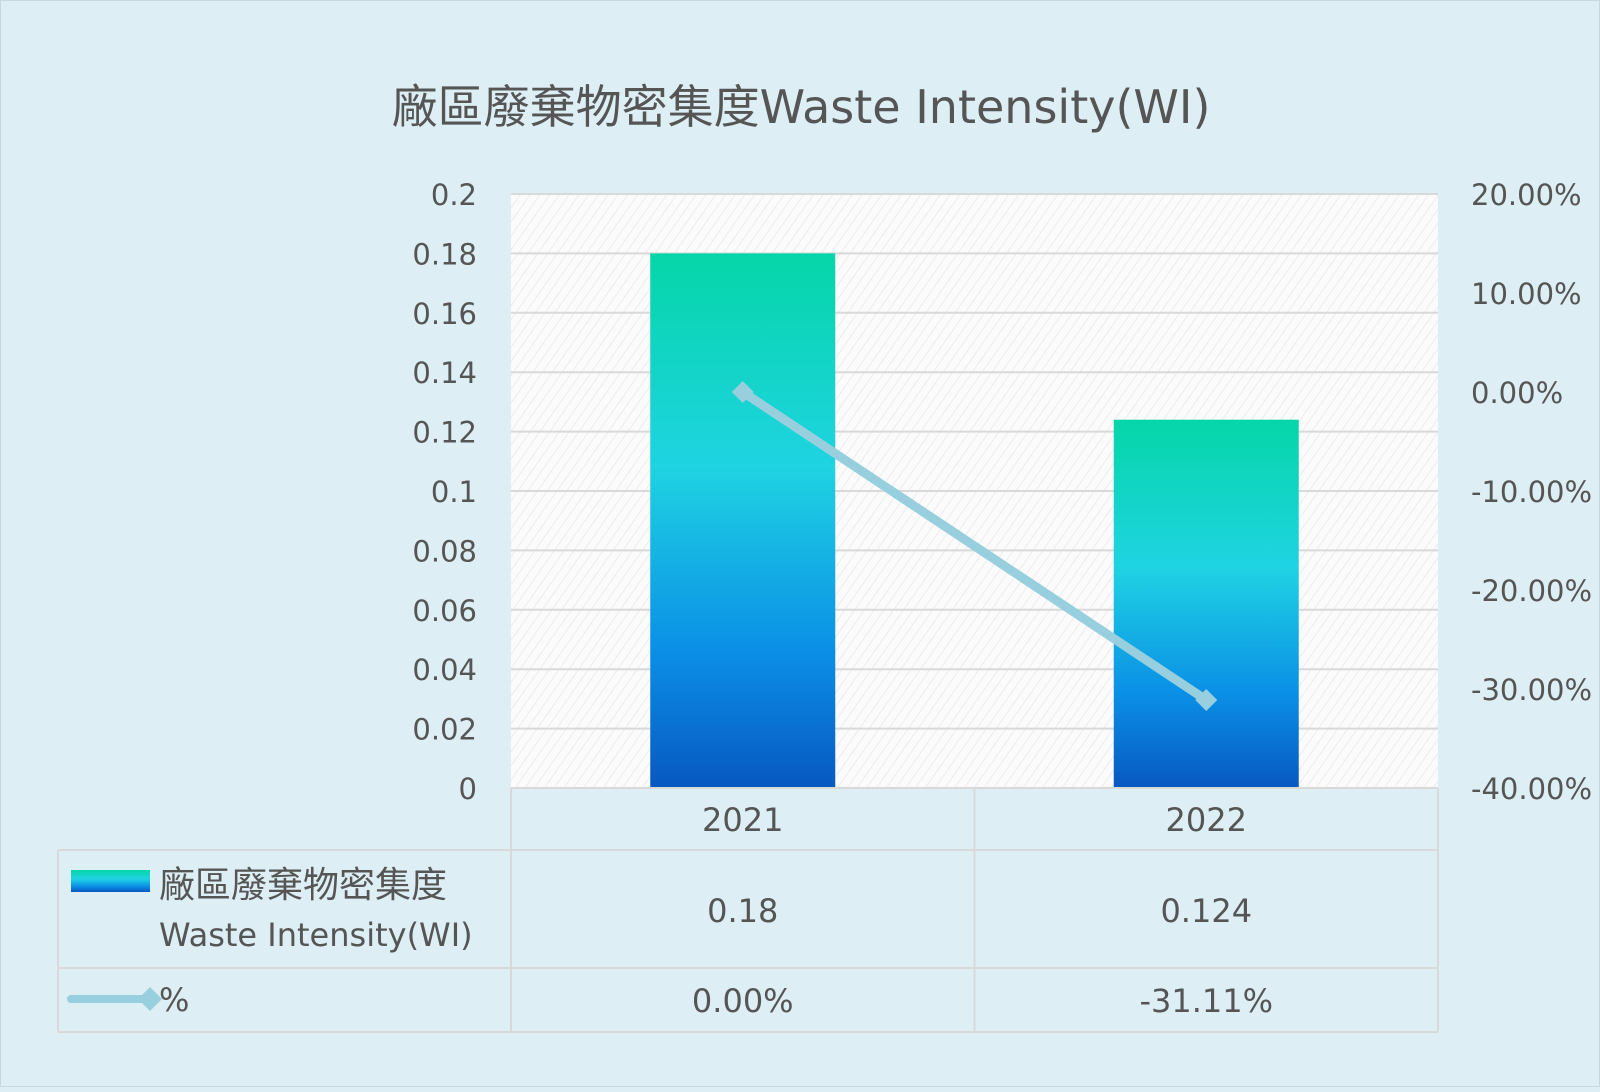 Image resolution: width=1600 pixels, height=1092 pixels. What do you see at coordinates (1206, 1001) in the screenshot?
I see `table-value: -31.11%` at bounding box center [1206, 1001].